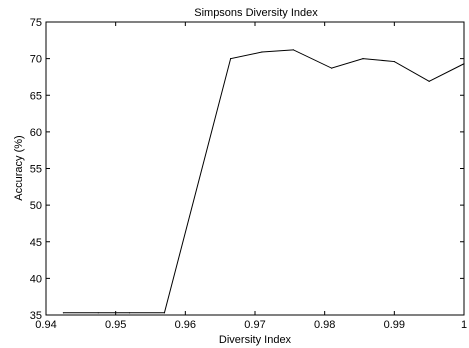 The width and height of the screenshot is (469, 348). What do you see at coordinates (464, 325) in the screenshot?
I see `x-tick-label: 1` at bounding box center [464, 325].